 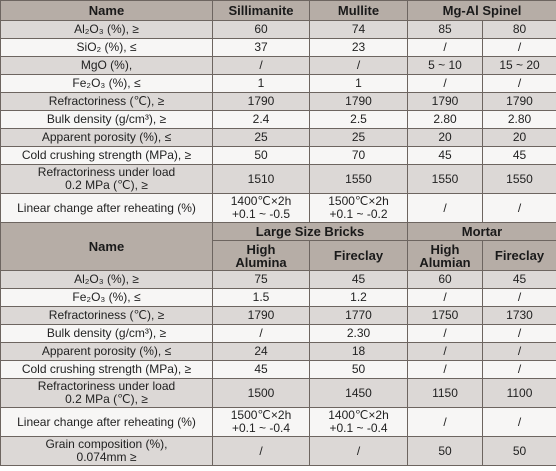 I want to click on cell: 1750, so click(x=445, y=315).